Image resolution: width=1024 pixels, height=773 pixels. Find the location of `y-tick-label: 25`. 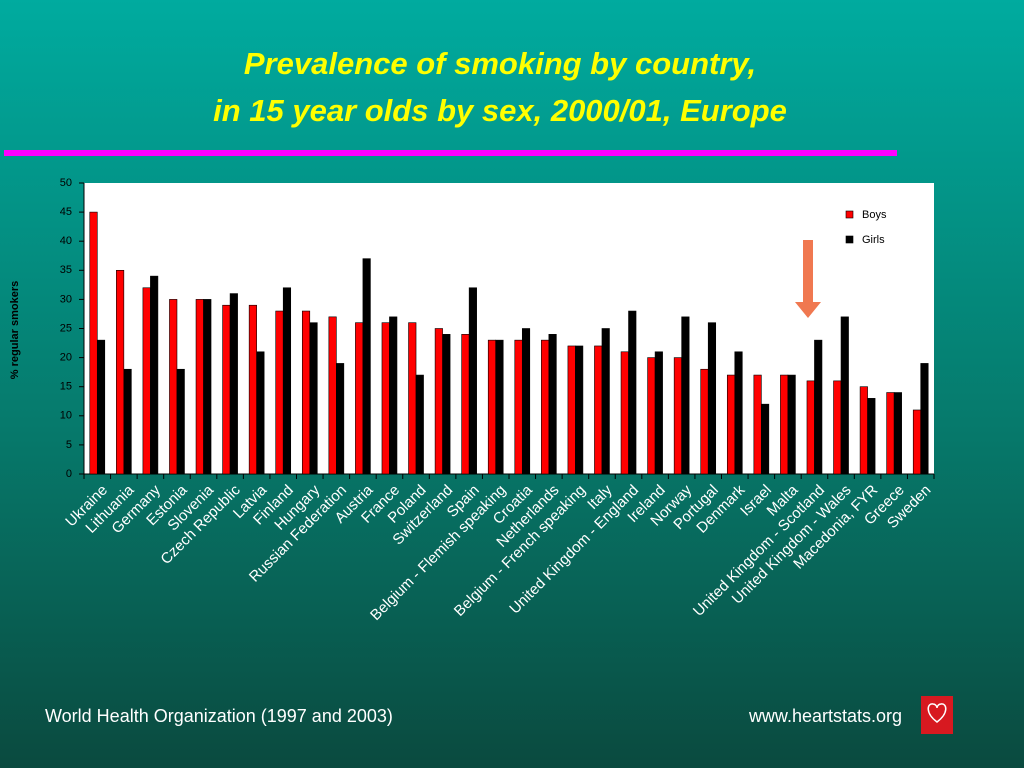

y-tick-label: 25 is located at coordinates (66, 328).